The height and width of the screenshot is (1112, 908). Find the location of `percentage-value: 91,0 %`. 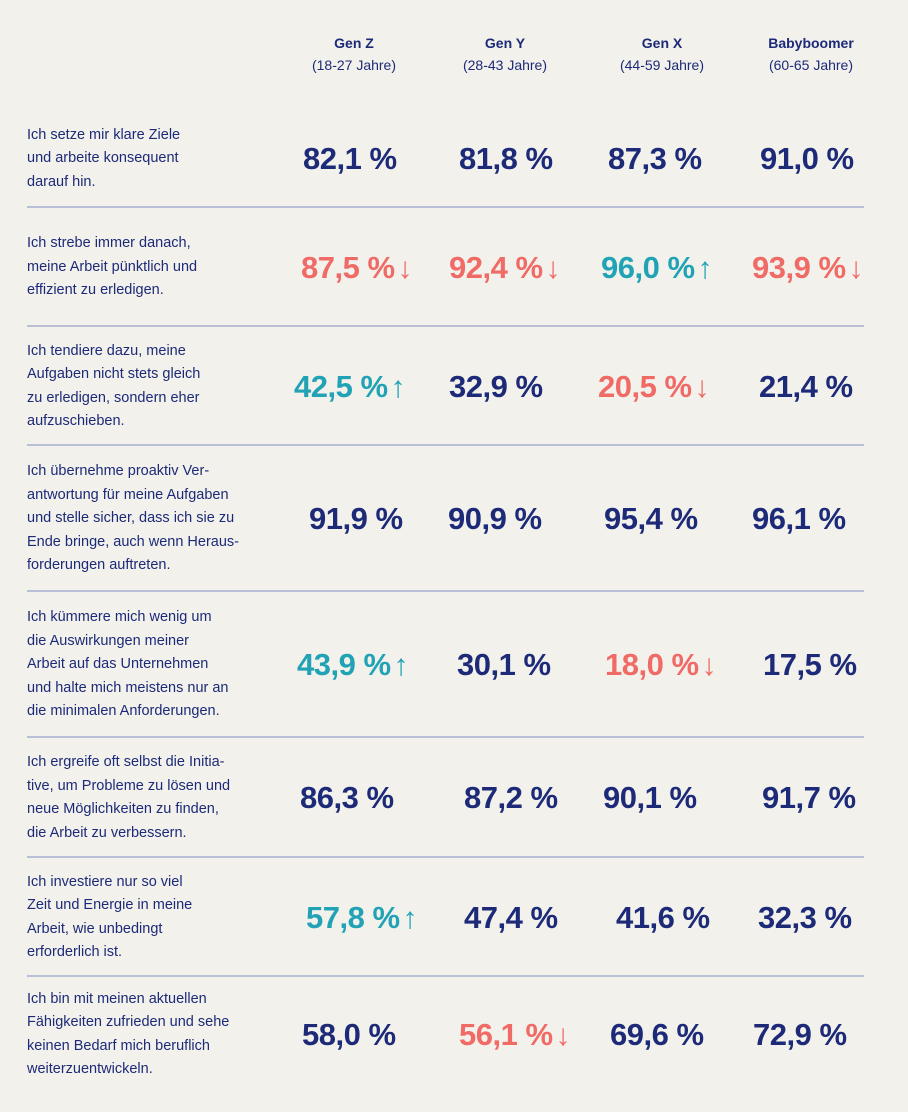

percentage-value: 91,0 % is located at coordinates (807, 159).